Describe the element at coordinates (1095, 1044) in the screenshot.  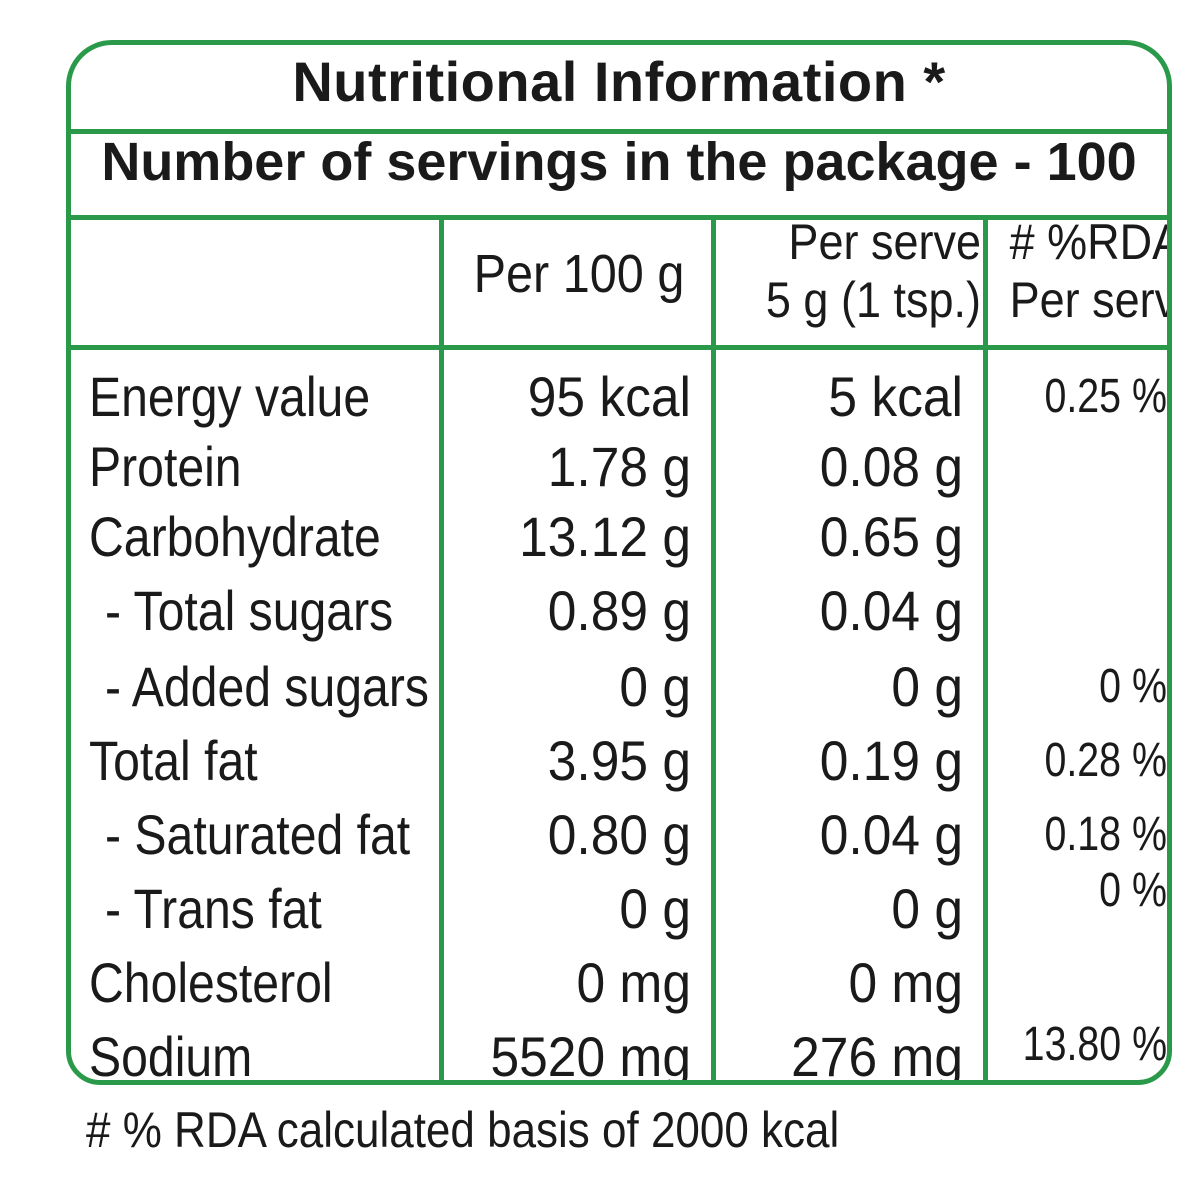
I see `rda-value: 13.80 %` at that location.